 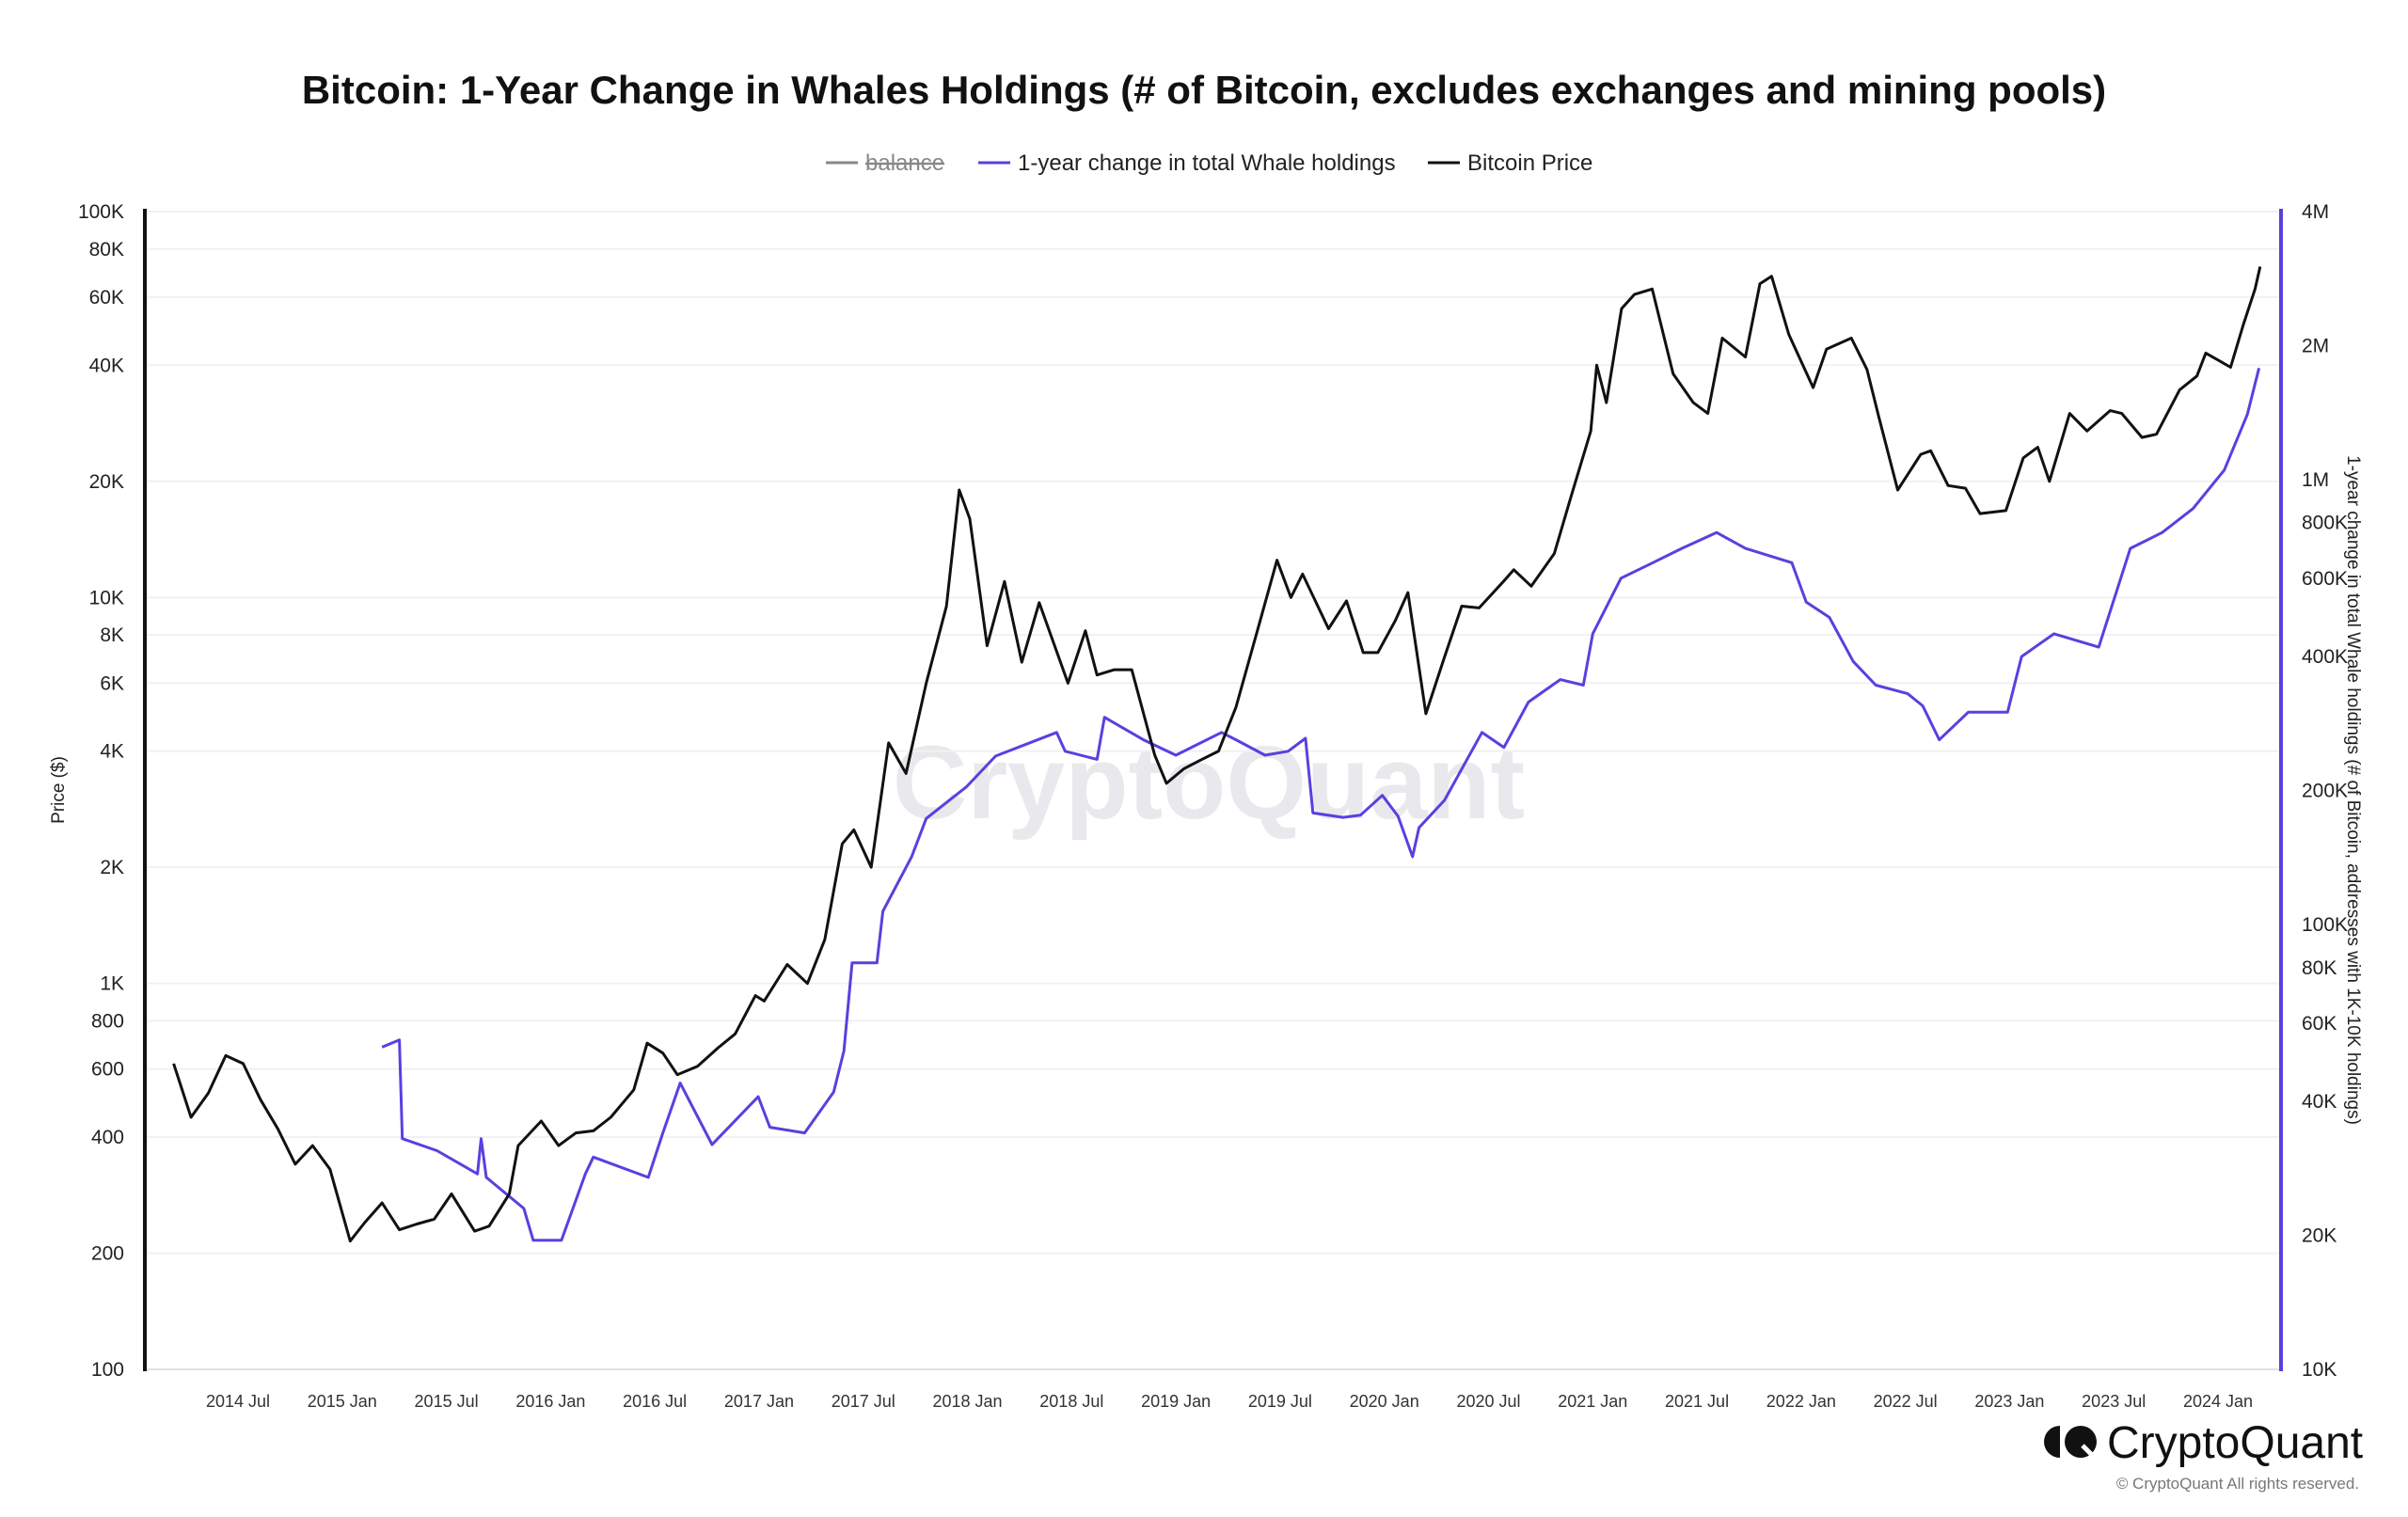 I want to click on legend-item-balance: balance, so click(x=885, y=163).